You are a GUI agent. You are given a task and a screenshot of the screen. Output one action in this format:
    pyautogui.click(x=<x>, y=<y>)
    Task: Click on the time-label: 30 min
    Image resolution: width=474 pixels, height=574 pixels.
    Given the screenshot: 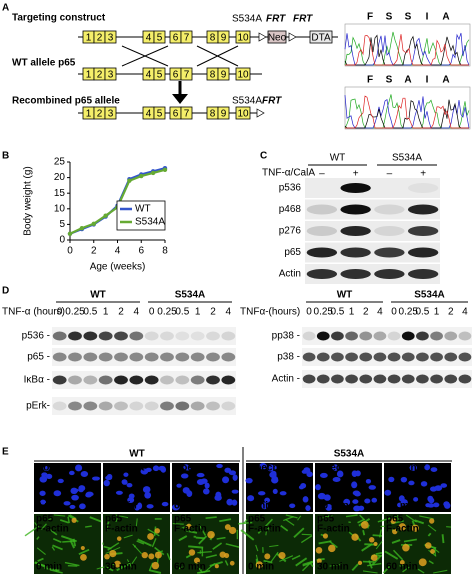 What is the action you would take?
    pyautogui.click(x=121, y=567)
    